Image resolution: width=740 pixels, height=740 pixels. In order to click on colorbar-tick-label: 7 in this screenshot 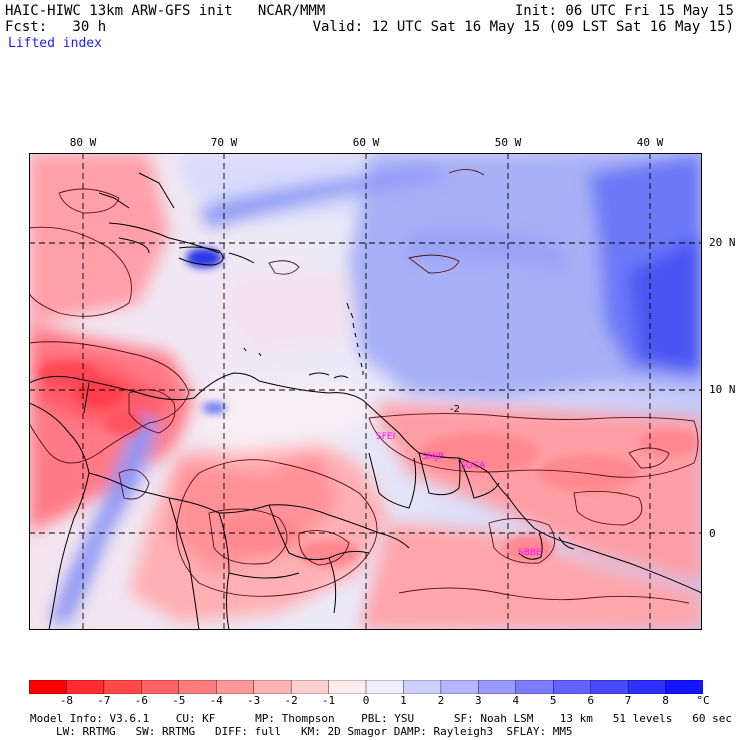, I will do `click(628, 700)`.